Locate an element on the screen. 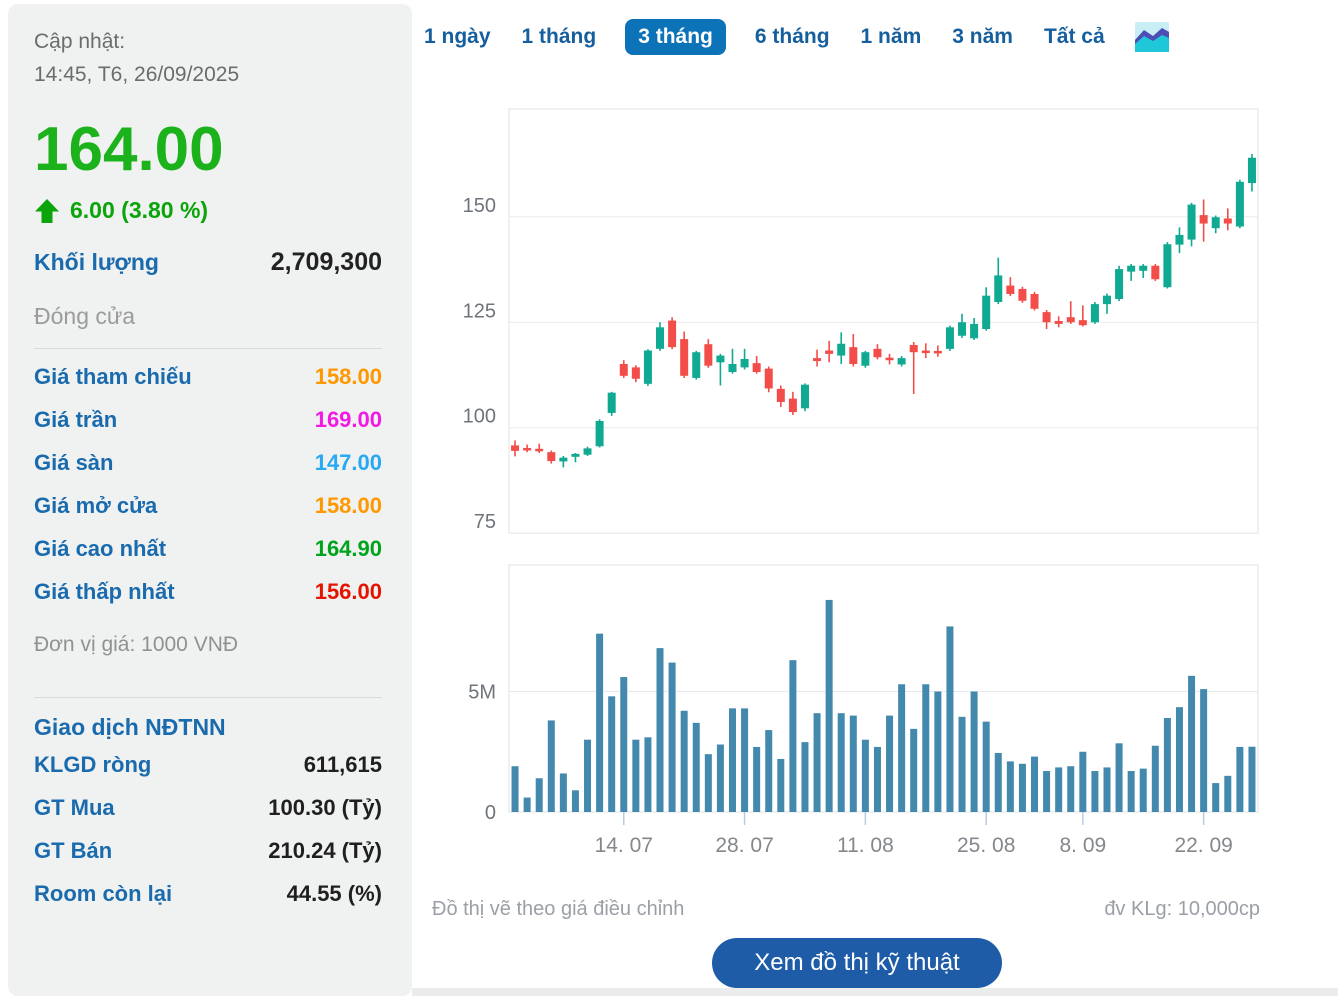 This screenshot has height=996, width=1338. tab-3-năm: 3 năm is located at coordinates (982, 36).